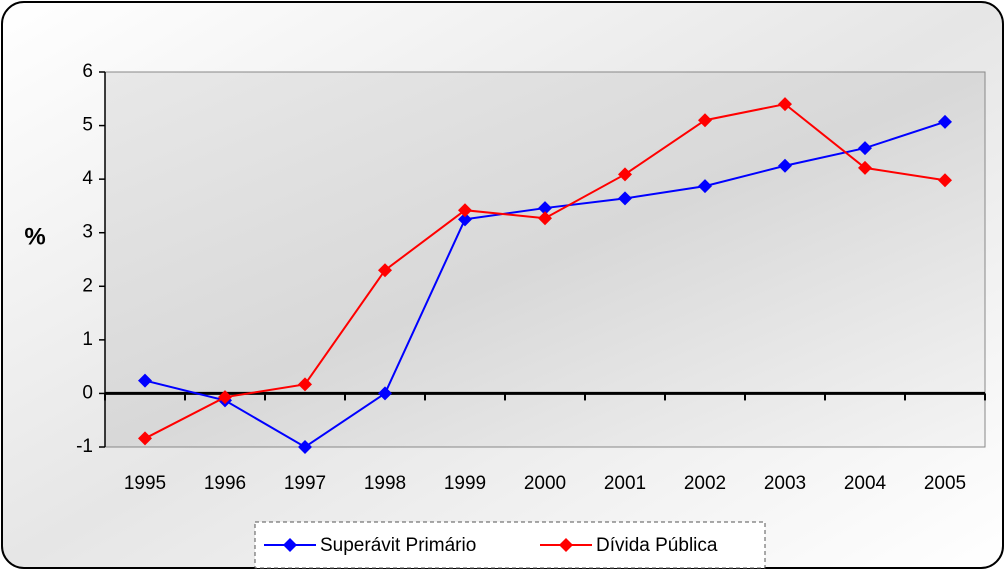  What do you see at coordinates (865, 483) in the screenshot?
I see `x-tick-label: 2004` at bounding box center [865, 483].